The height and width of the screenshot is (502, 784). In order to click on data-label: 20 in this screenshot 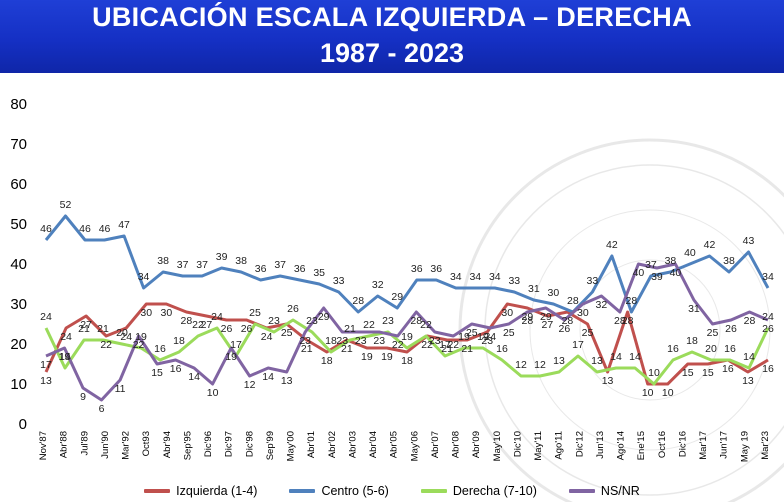, I will do `click(122, 333)`.